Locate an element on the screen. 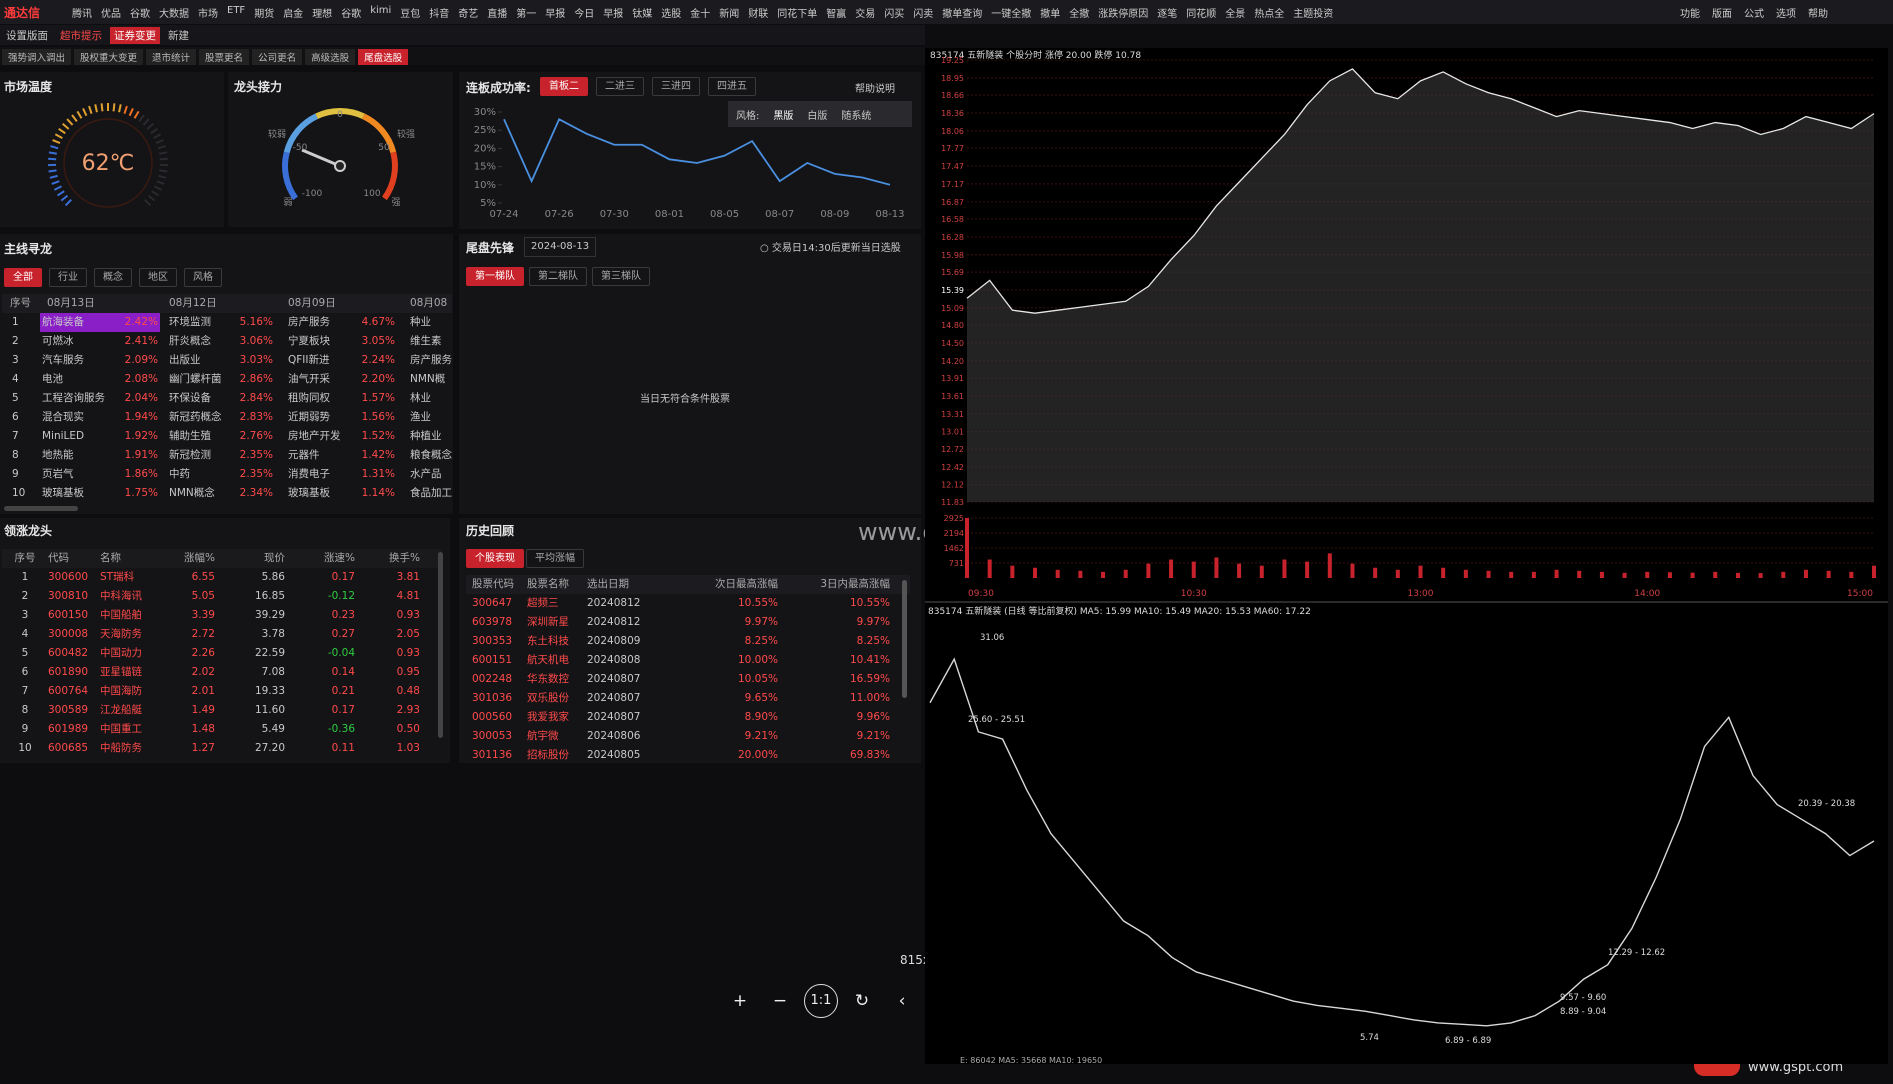 The width and height of the screenshot is (1893, 1084). menu-item: 奇艺 is located at coordinates (468, 14).